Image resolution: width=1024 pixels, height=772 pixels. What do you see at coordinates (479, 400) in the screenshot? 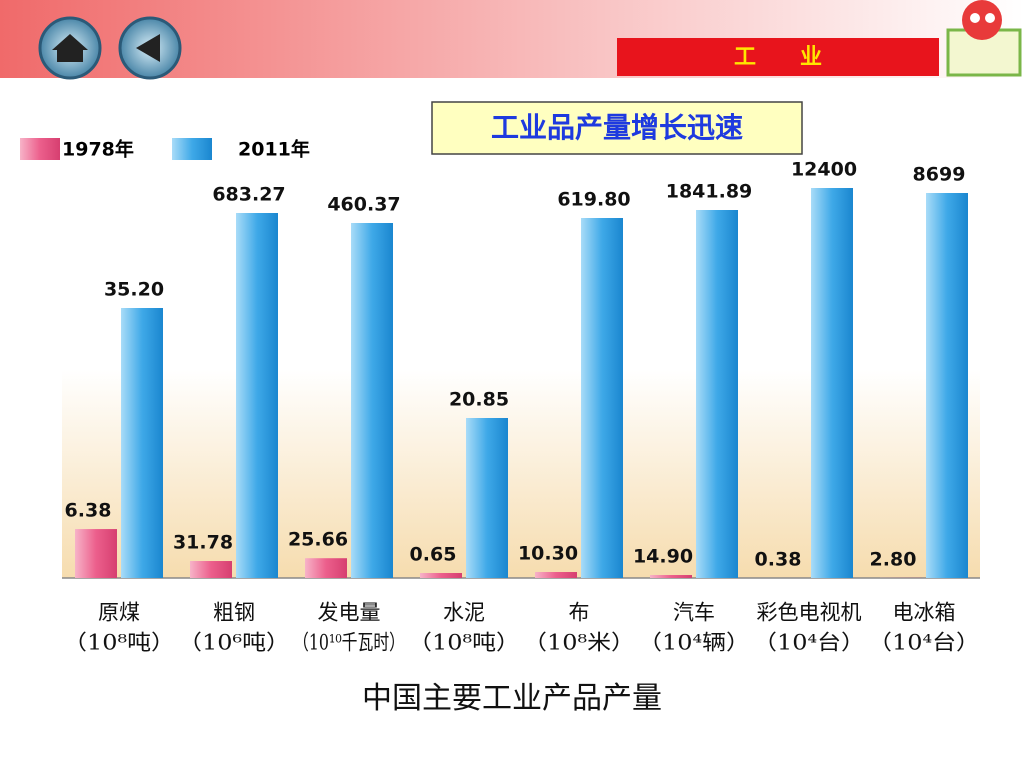
I see `value-label: 20.85` at bounding box center [479, 400].